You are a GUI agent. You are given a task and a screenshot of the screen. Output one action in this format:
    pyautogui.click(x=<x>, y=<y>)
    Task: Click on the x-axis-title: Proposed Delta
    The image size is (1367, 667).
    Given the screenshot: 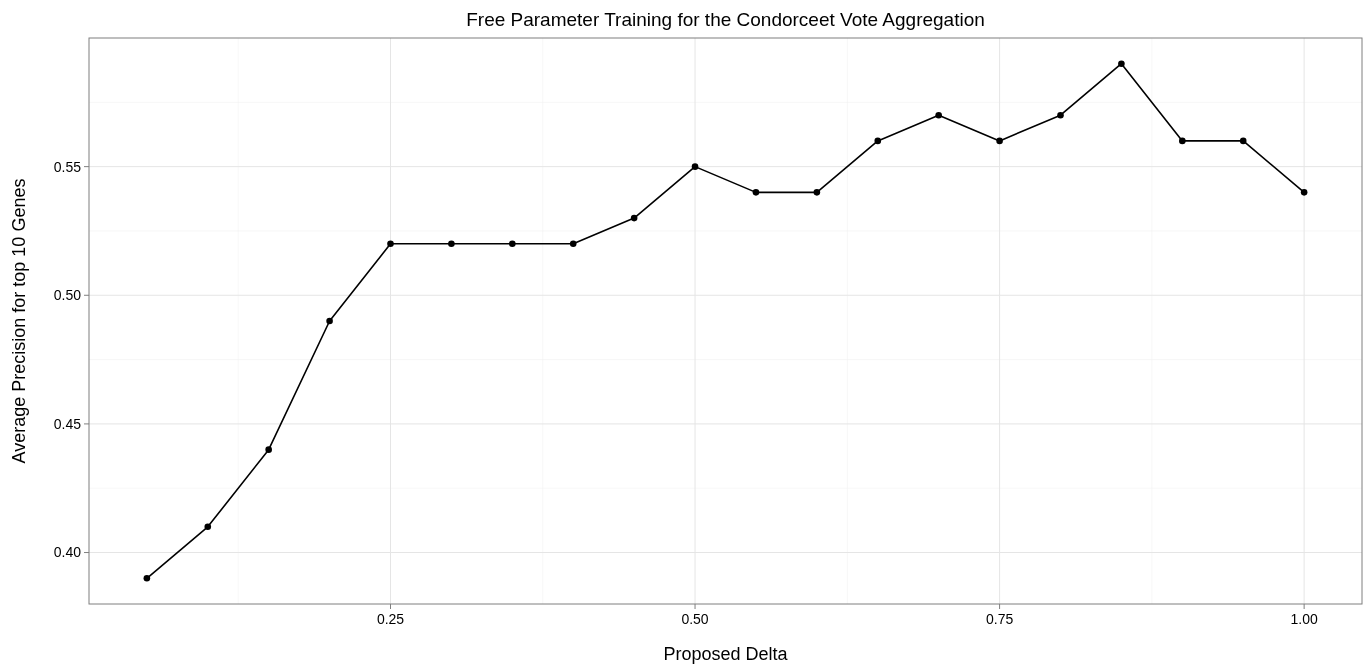 What is the action you would take?
    pyautogui.click(x=726, y=654)
    